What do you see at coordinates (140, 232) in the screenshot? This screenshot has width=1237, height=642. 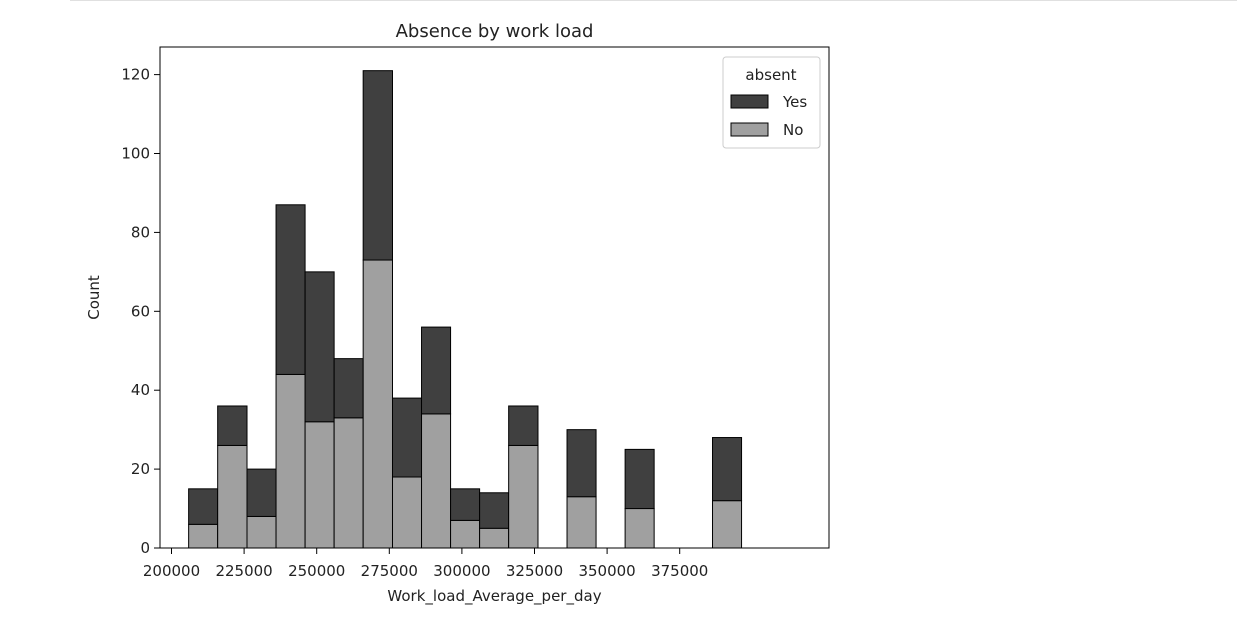 I see `y-tick-label-4: 80` at bounding box center [140, 232].